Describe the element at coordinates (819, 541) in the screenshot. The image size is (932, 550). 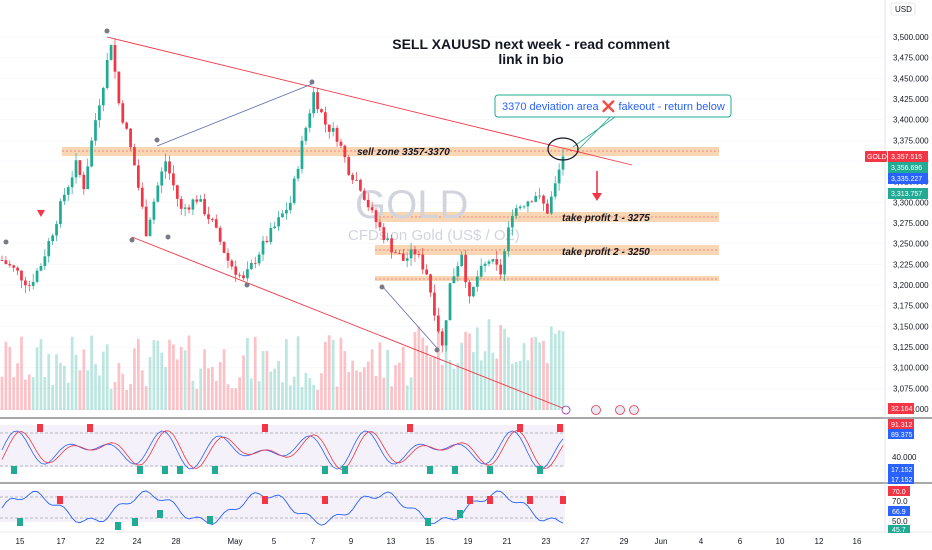
I see `date-tick-label: 12` at that location.